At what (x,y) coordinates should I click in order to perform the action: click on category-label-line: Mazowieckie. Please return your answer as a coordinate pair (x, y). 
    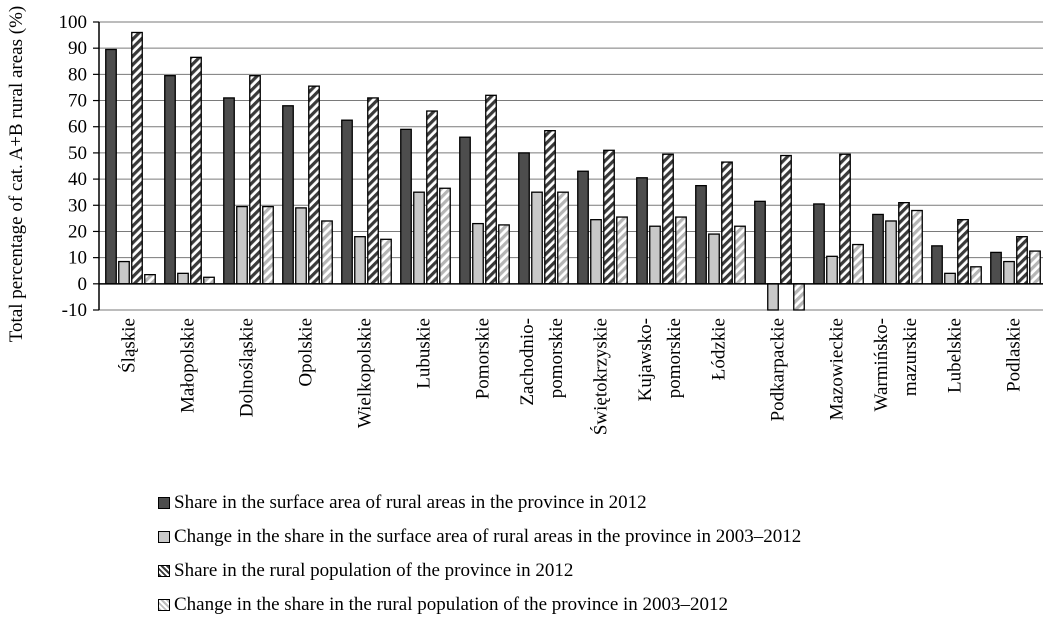
    Looking at the image, I should click on (837, 369).